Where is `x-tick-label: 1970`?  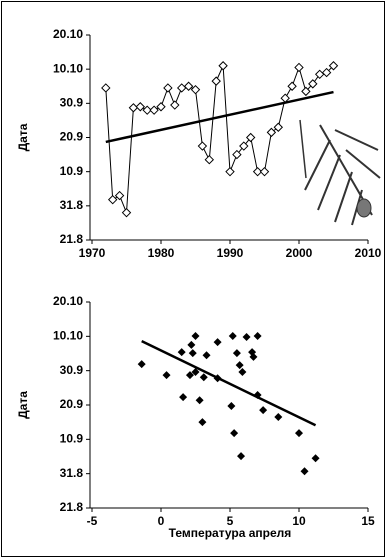 x-tick-label: 1970 is located at coordinates (92, 253).